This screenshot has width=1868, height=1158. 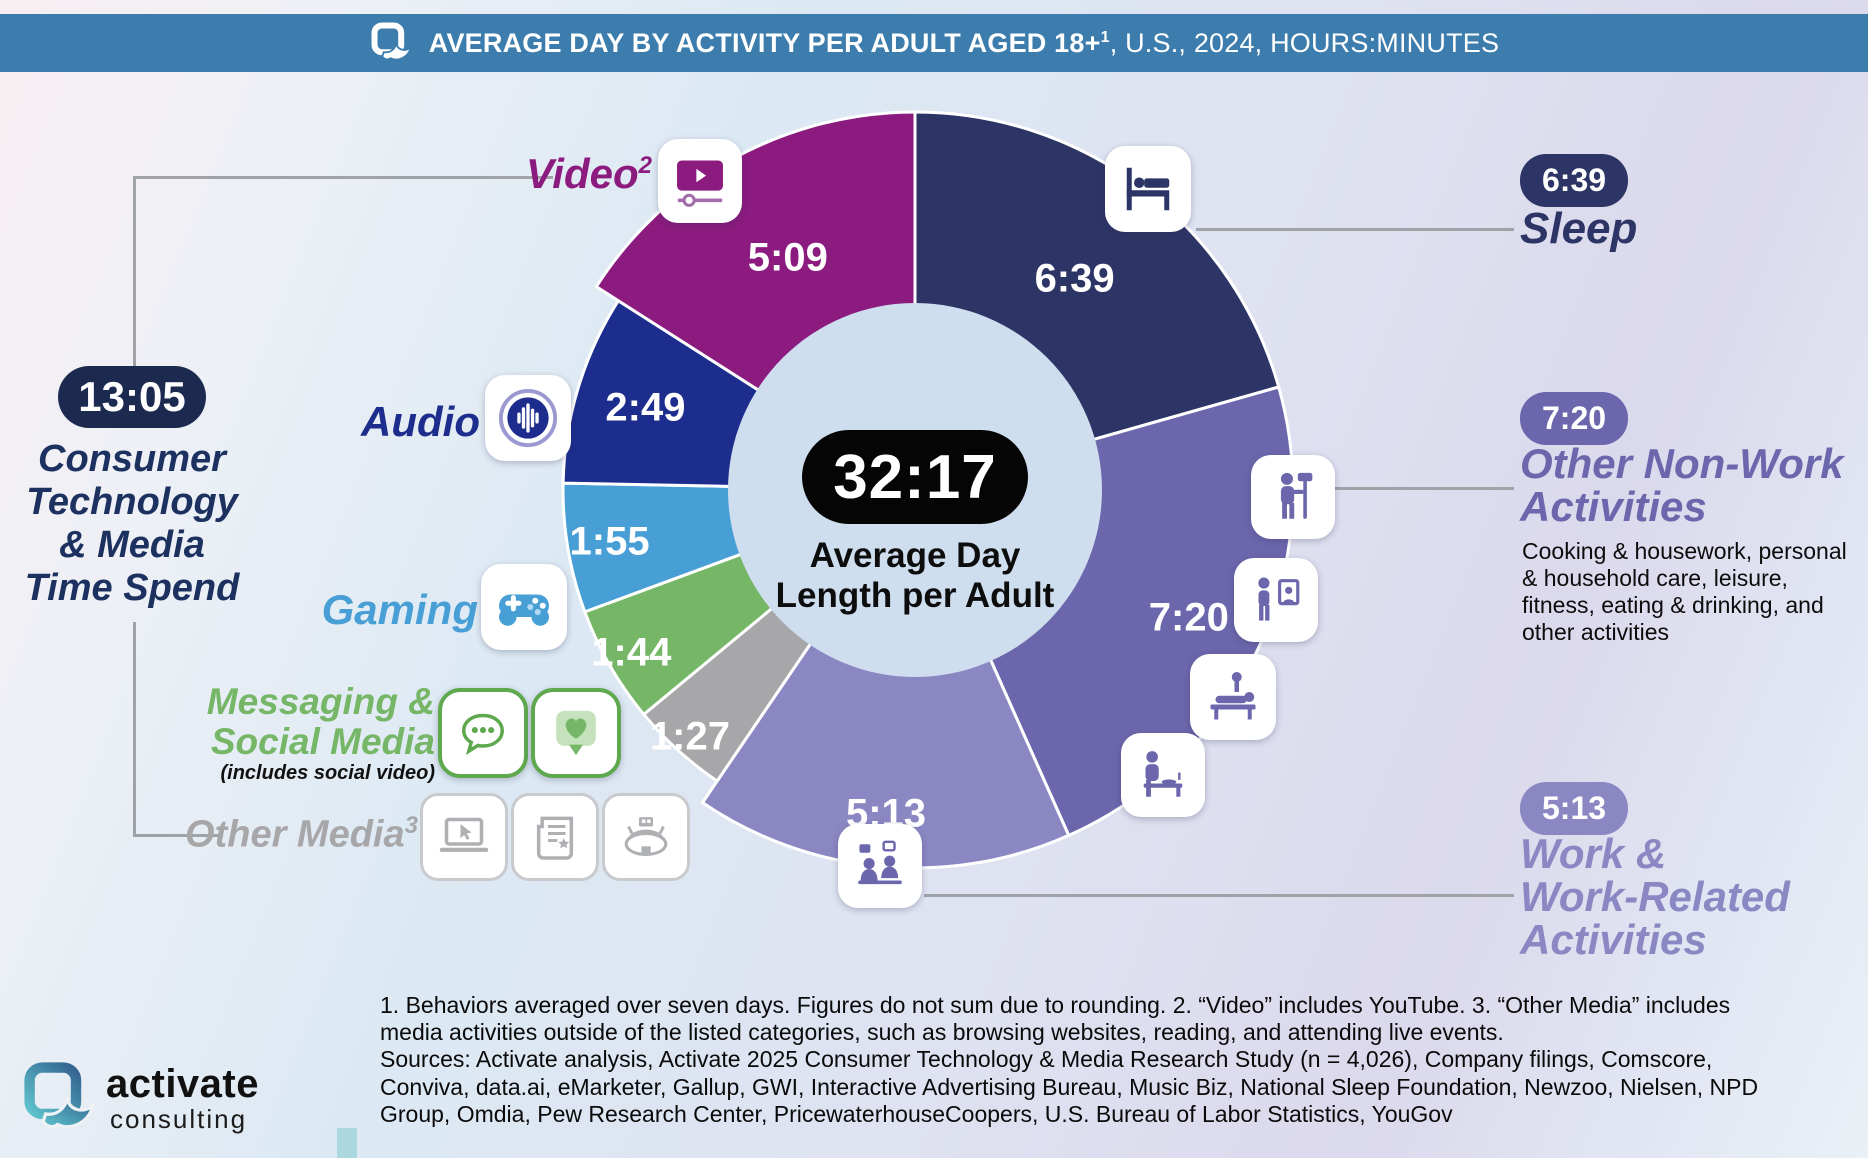 I want to click on messaging-label-line1: Messaging &, so click(x=320, y=701).